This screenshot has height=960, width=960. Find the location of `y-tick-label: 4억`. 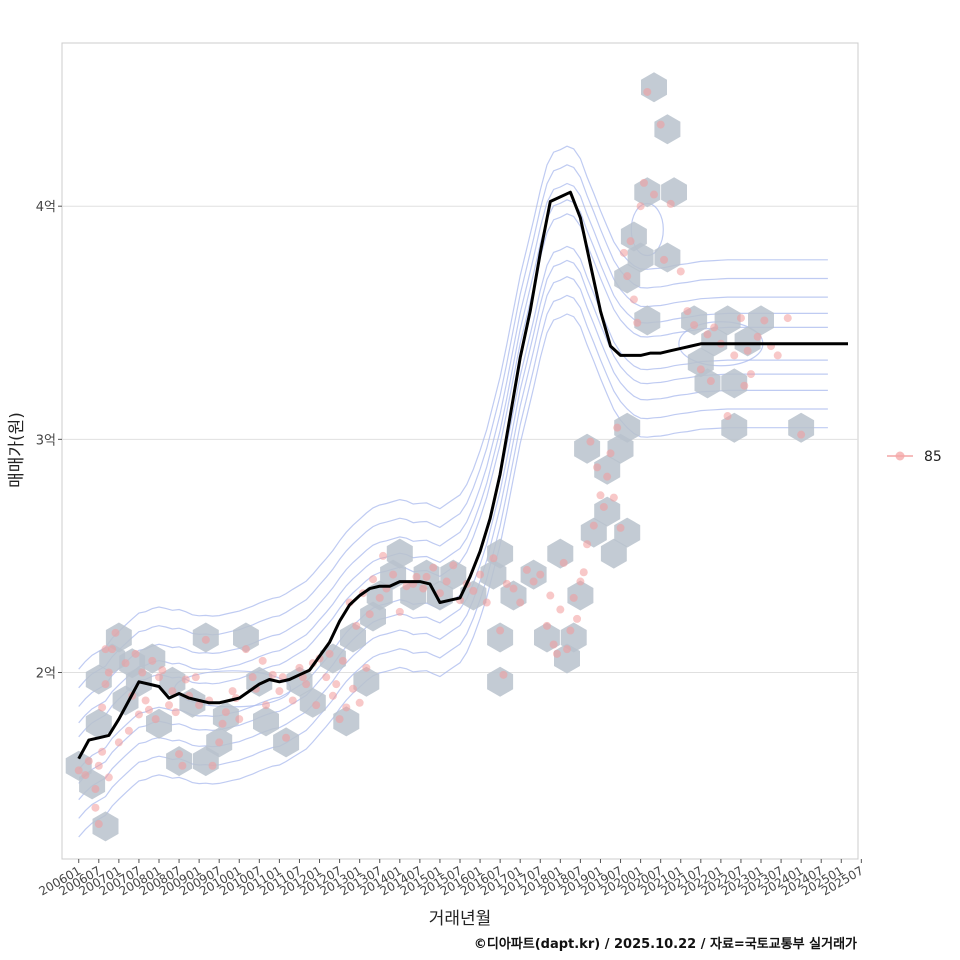

y-tick-label: 4억 is located at coordinates (46, 207).